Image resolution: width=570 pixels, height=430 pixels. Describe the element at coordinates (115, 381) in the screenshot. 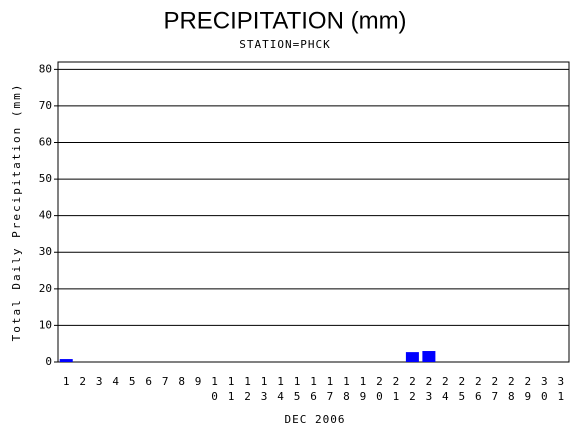

I see `x-tick-label: 4` at that location.